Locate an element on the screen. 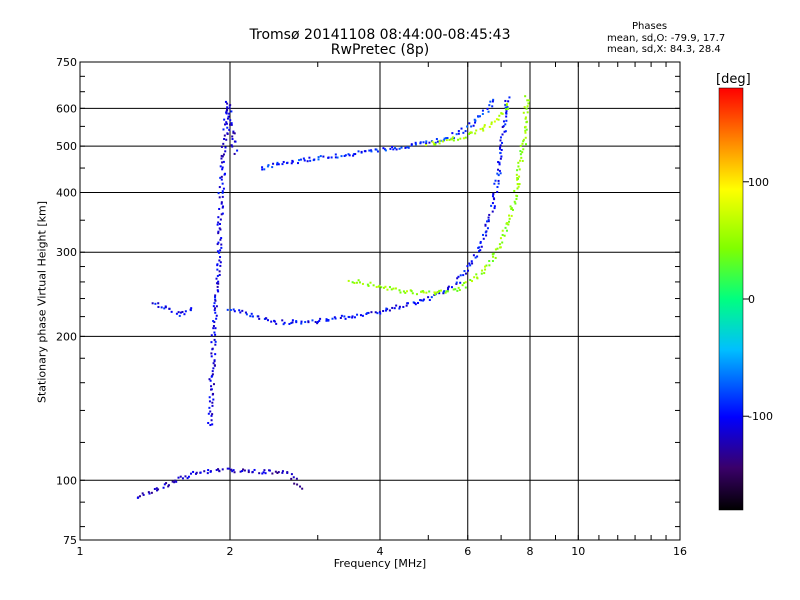  x-tick-label: 10 is located at coordinates (578, 551).